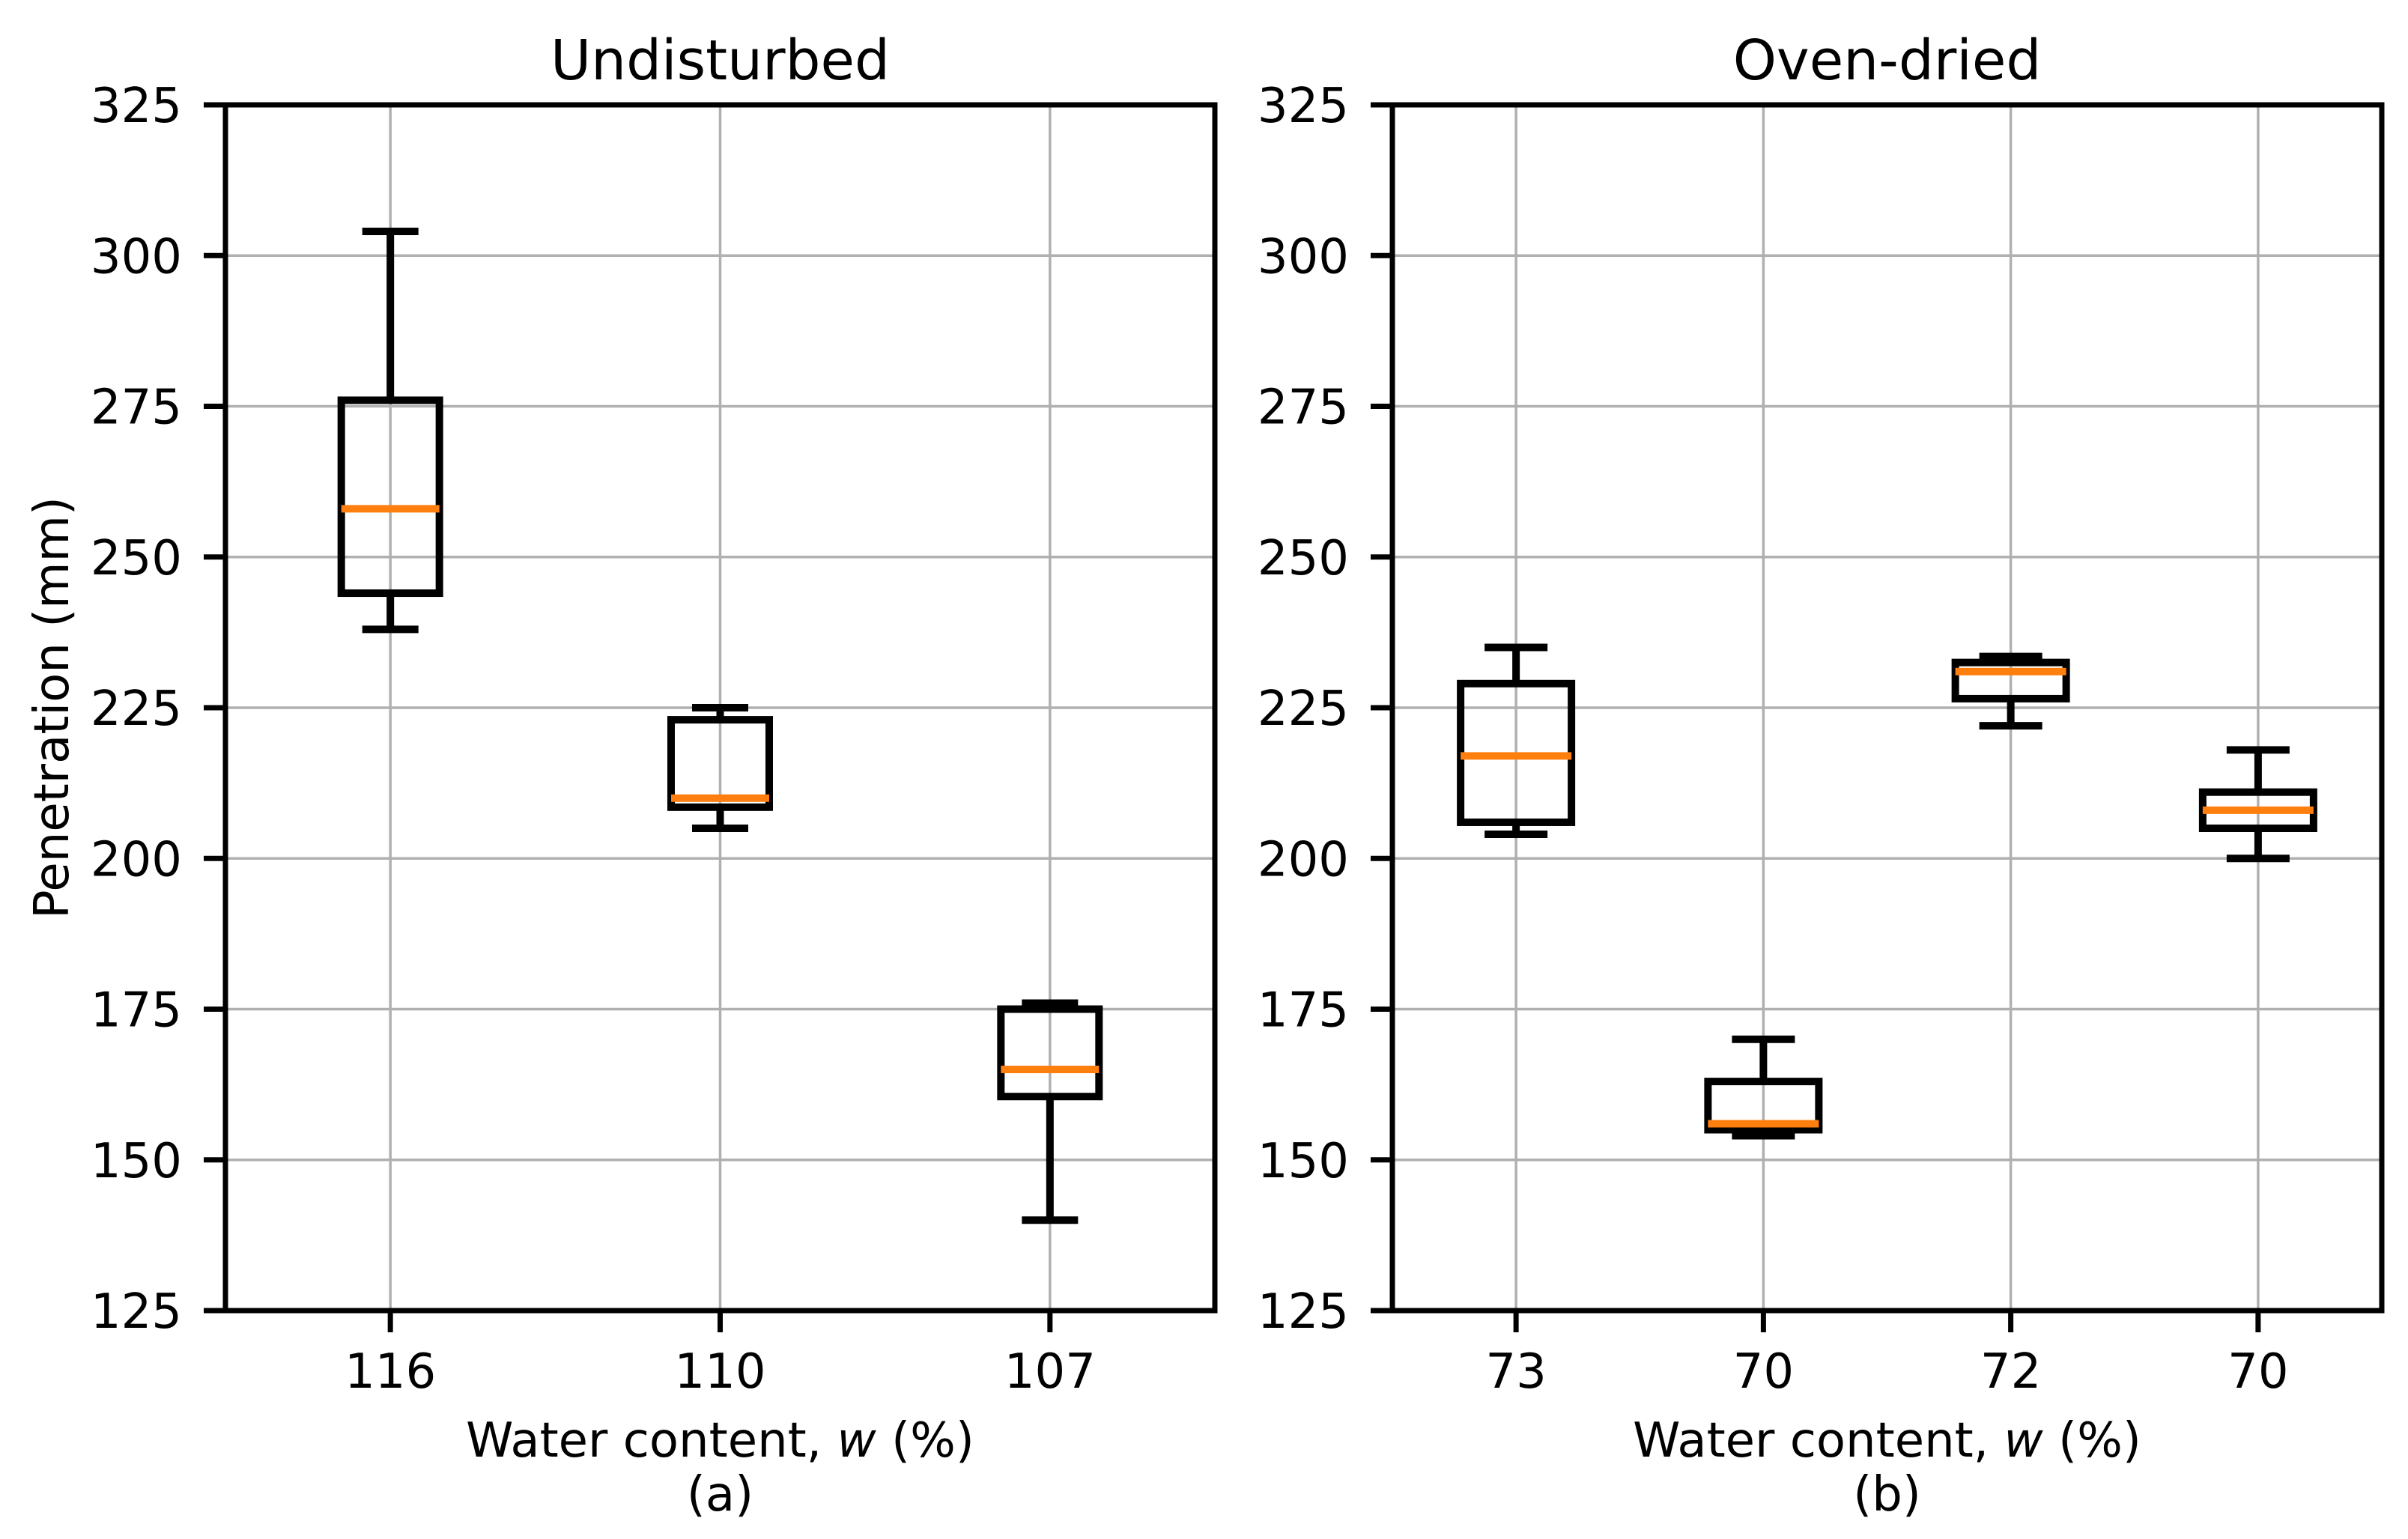 The height and width of the screenshot is (1539, 2408). What do you see at coordinates (390, 1372) in the screenshot?
I see `x-tick-label: 116` at bounding box center [390, 1372].